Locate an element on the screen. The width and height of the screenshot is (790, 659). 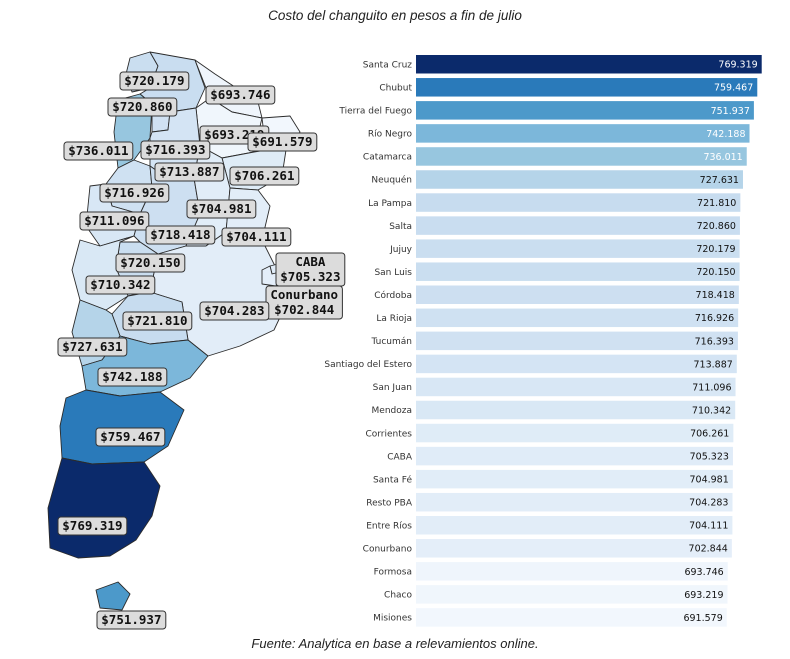
bar-value-santa-fe: 704.981 is located at coordinates (708, 480).